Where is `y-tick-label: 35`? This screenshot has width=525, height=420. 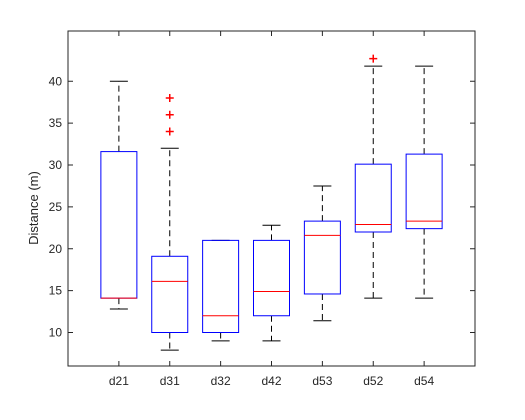
y-tick-label: 35 is located at coordinates (56, 123).